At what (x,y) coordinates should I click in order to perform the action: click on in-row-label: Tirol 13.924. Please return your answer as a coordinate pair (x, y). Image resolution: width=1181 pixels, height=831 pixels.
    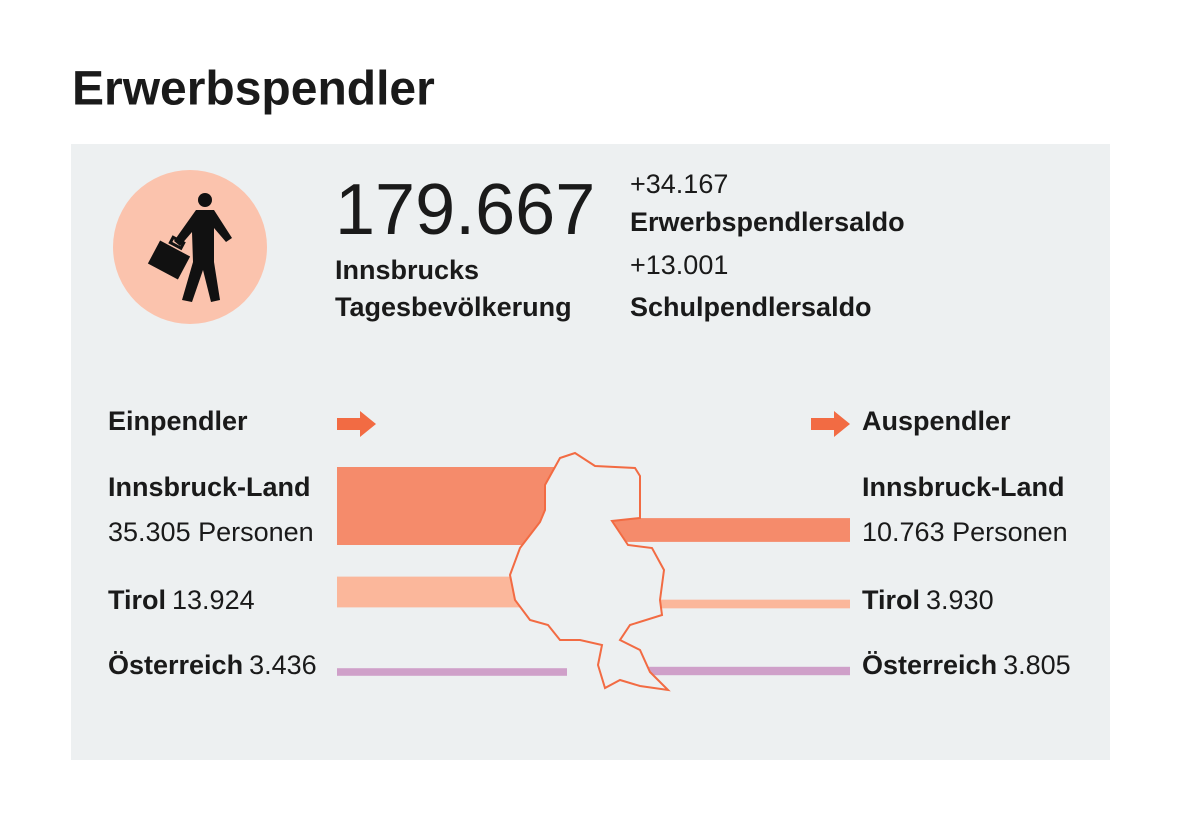
    Looking at the image, I should click on (181, 600).